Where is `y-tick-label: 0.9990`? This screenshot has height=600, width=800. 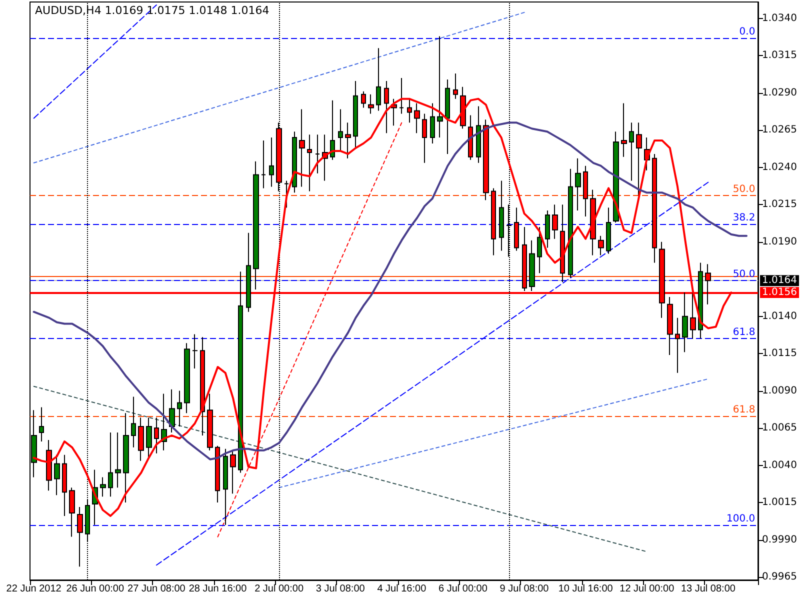
y-tick-label: 0.9990 is located at coordinates (780, 540).